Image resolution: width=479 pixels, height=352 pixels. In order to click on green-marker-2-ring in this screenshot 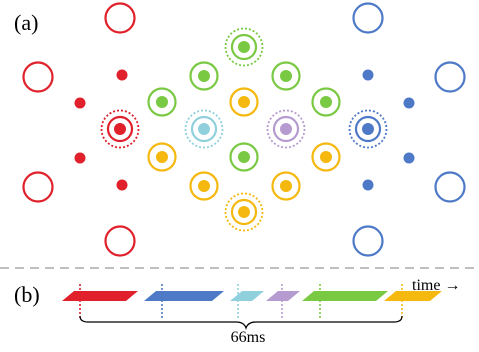, I will do `click(204, 76)`.